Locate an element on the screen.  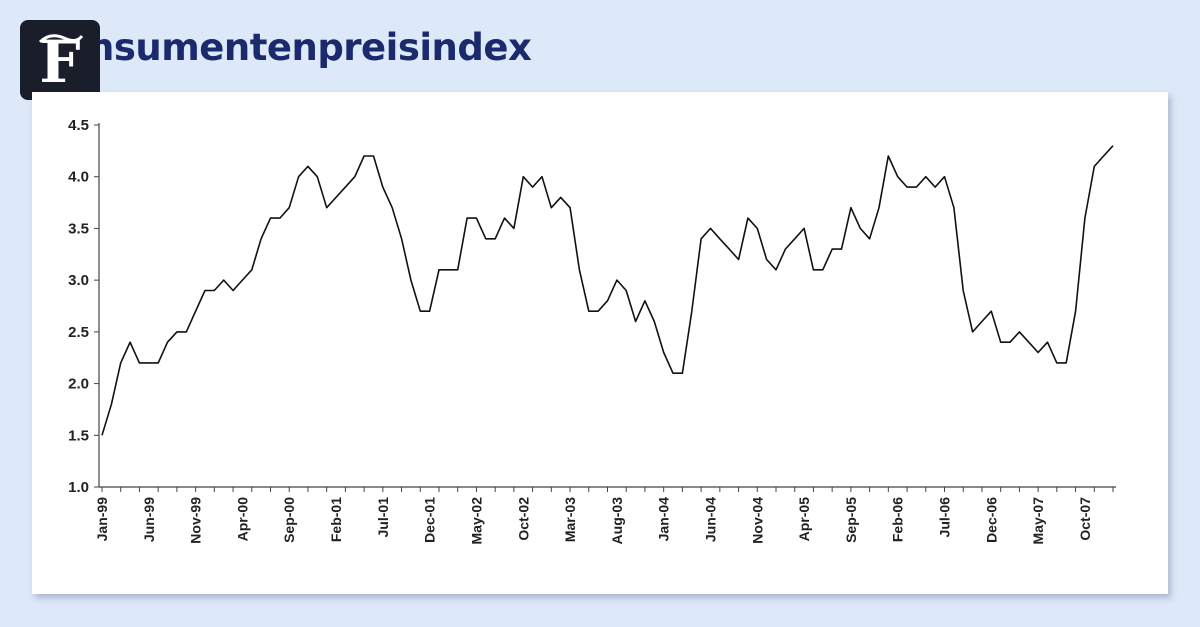
x-tick-label: Jun-04 is located at coordinates (710, 519).